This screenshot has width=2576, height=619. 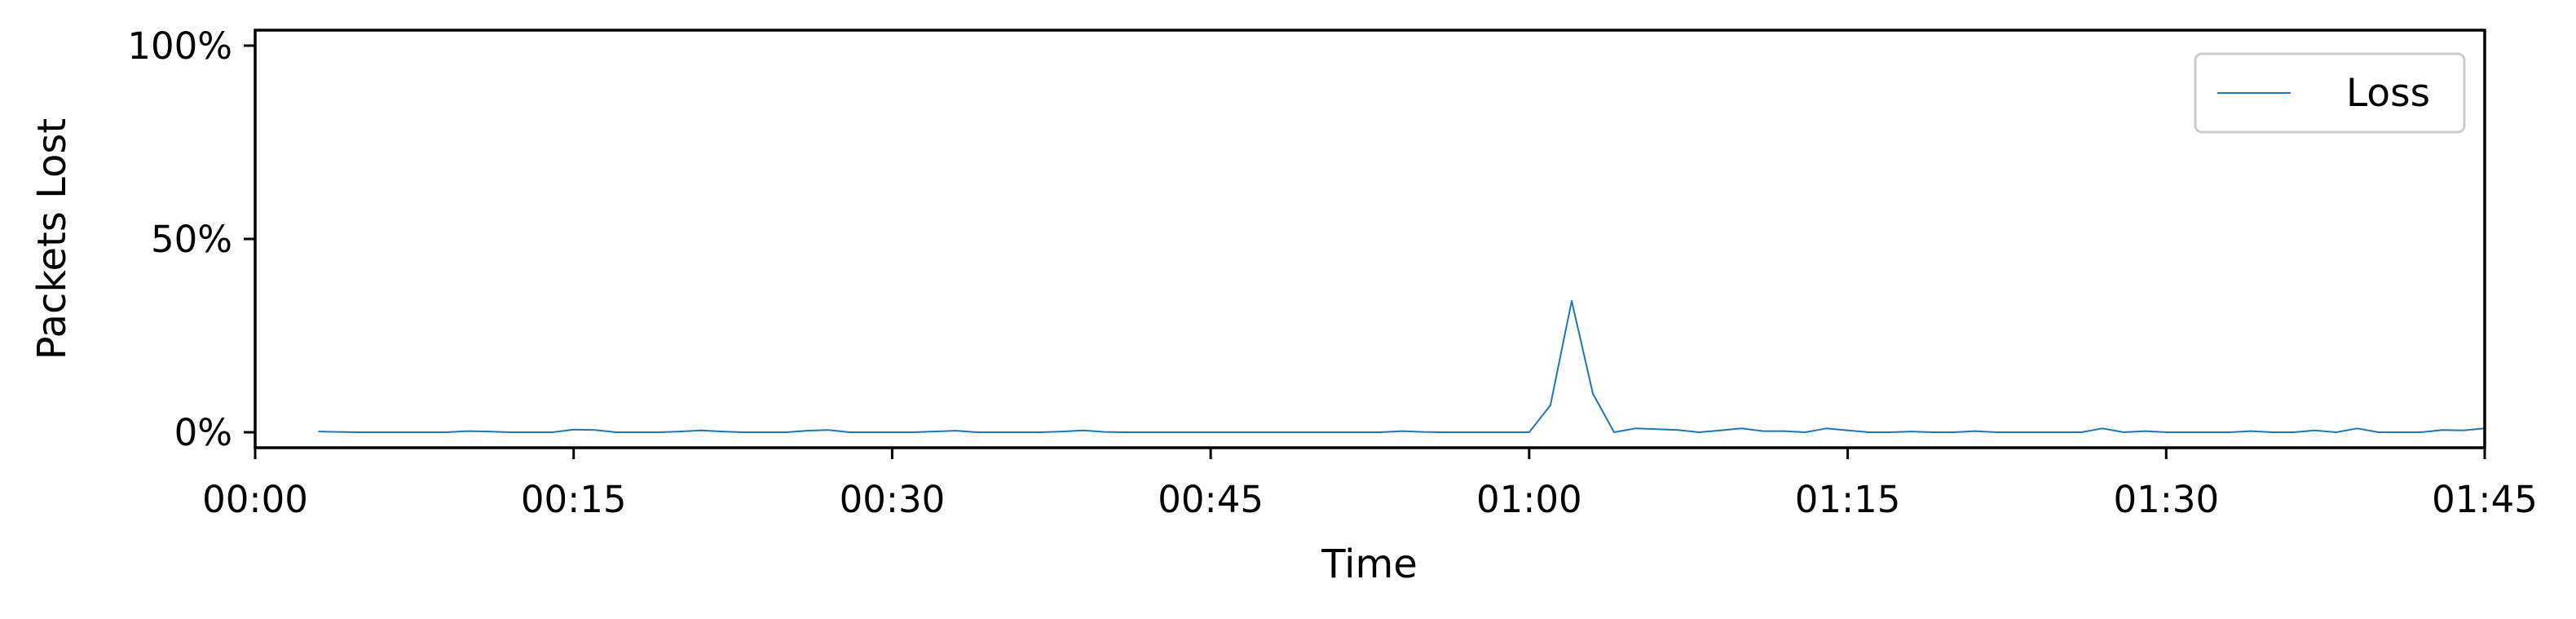 I want to click on y-tick-label: 100%, so click(x=179, y=46).